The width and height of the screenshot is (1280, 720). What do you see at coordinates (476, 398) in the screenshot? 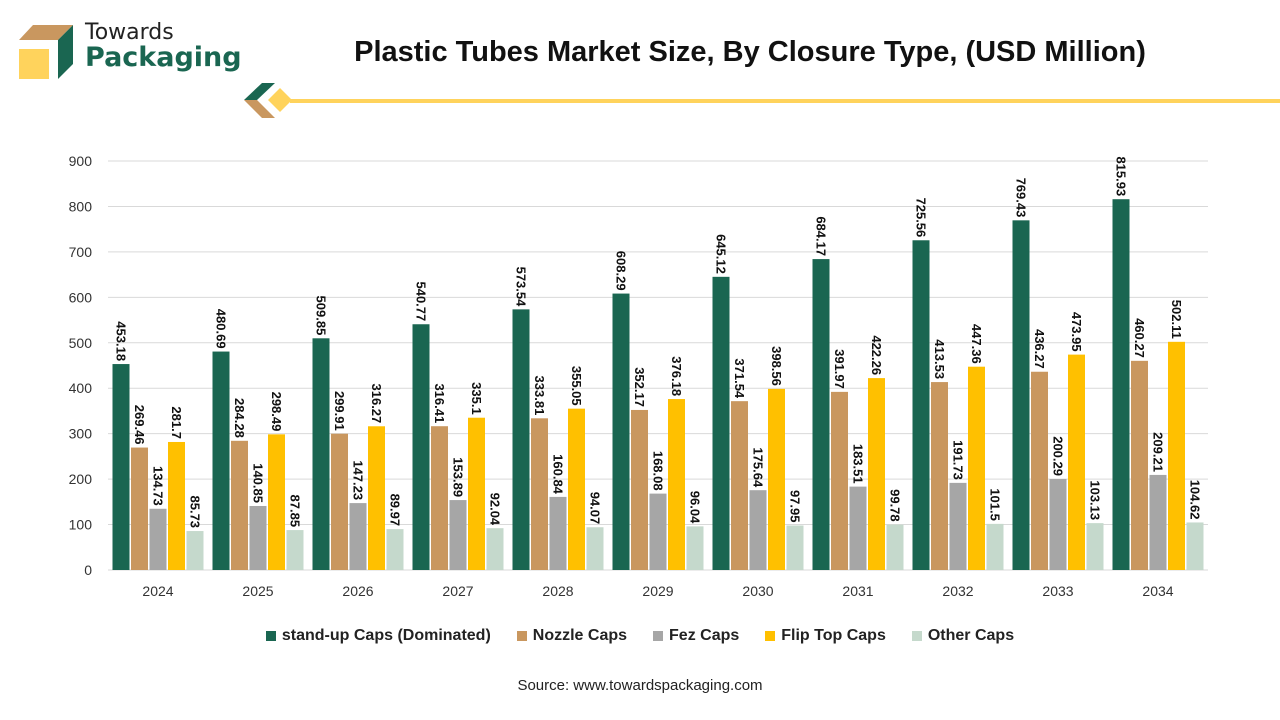
I see `data-label: 335.1` at bounding box center [476, 398].